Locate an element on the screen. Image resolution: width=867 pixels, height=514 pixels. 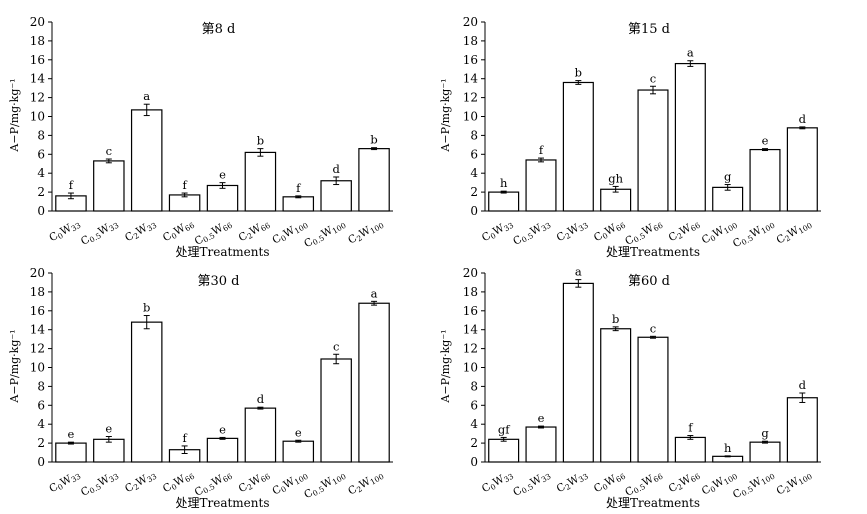
chart-title: 第60 d is located at coordinates (649, 281).